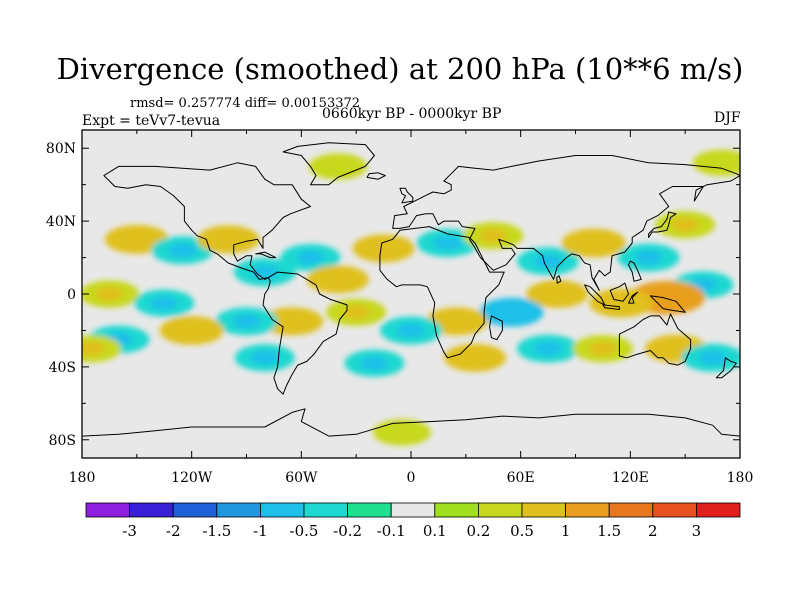  Describe the element at coordinates (697, 531) in the screenshot. I see `colorbar-label: 3` at that location.